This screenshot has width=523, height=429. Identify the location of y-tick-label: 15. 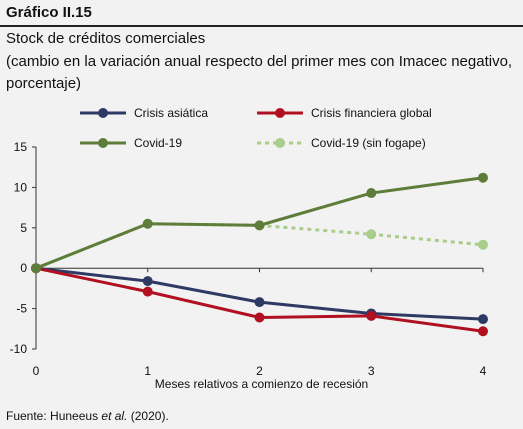
(21, 147).